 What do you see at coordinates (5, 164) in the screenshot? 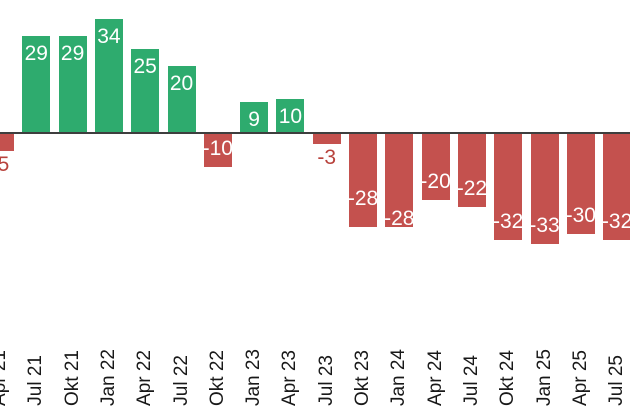
I see `bar-value-label: -5` at bounding box center [5, 164].